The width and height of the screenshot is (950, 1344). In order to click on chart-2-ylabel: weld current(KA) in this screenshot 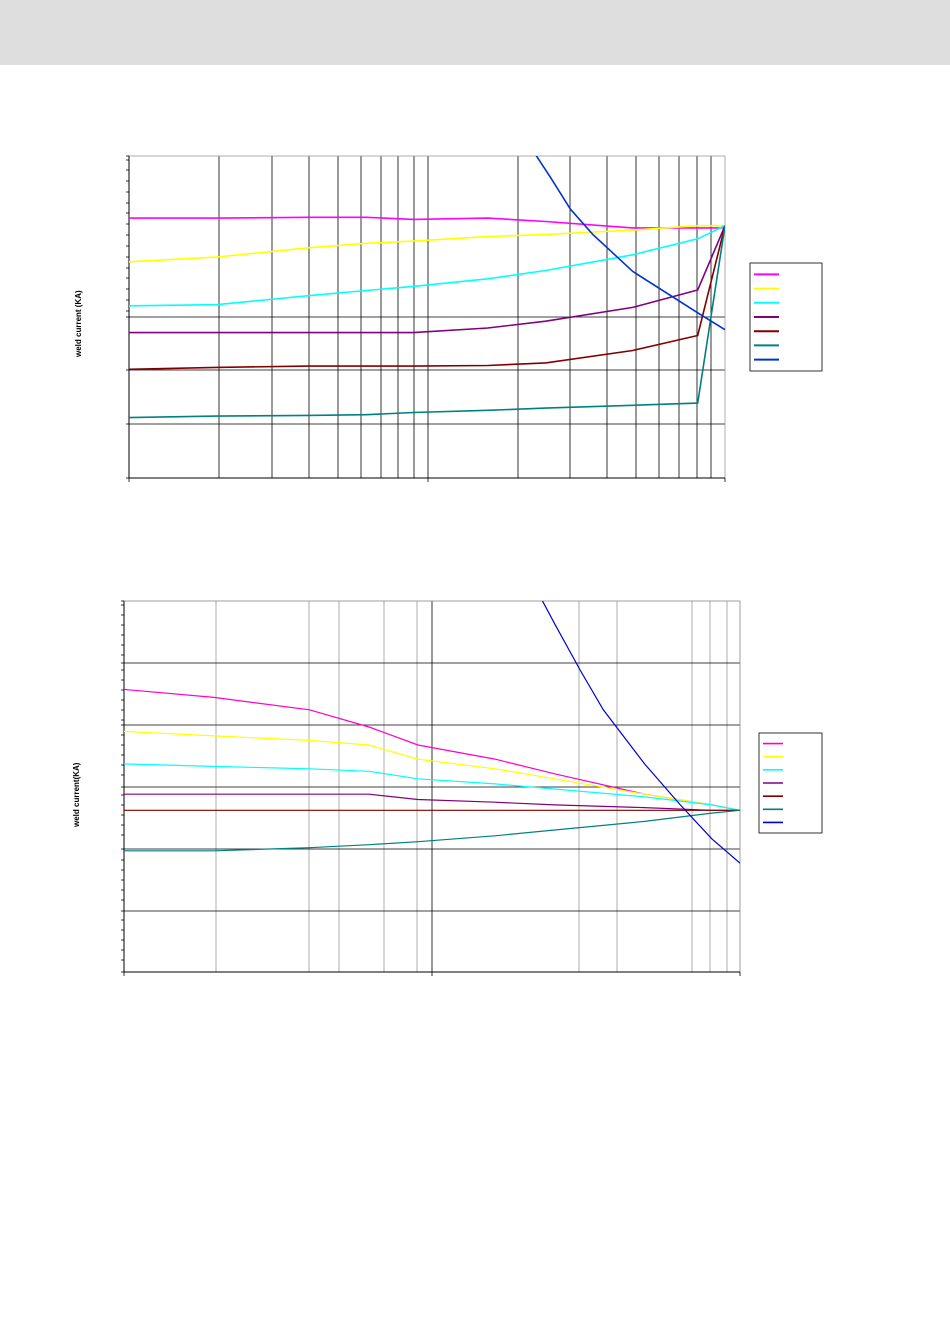, I will do `click(76, 794)`.